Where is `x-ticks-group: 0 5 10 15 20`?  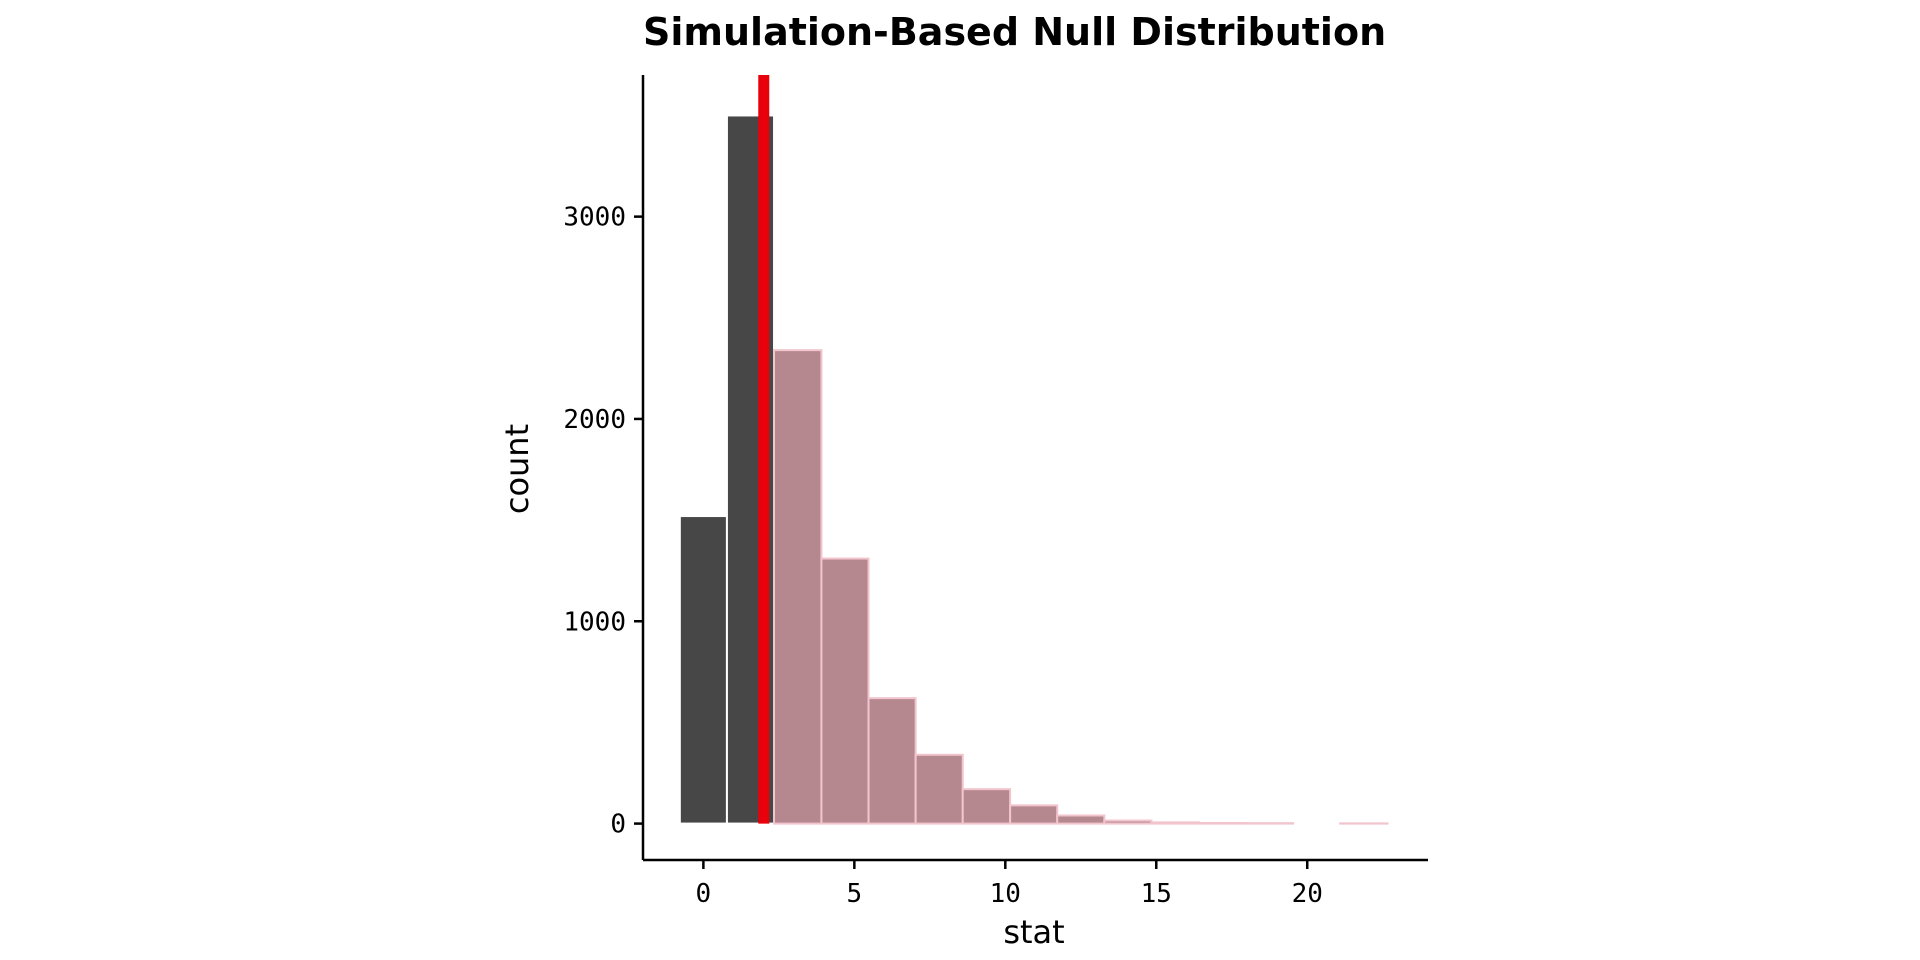 x-ticks-group: 0 5 10 15 20 is located at coordinates (1009, 884).